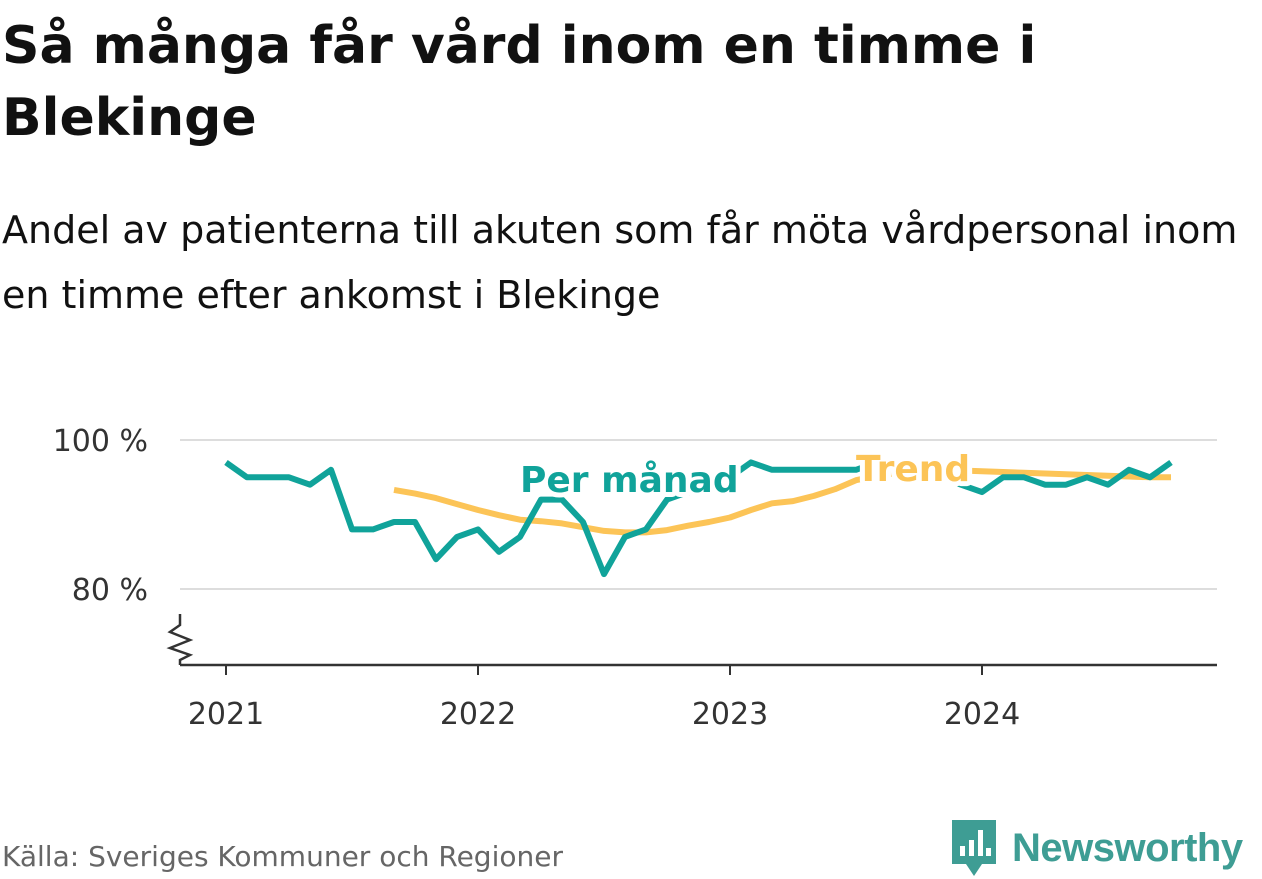  Describe the element at coordinates (100, 441) in the screenshot. I see `y-tick-label: 100 %` at that location.